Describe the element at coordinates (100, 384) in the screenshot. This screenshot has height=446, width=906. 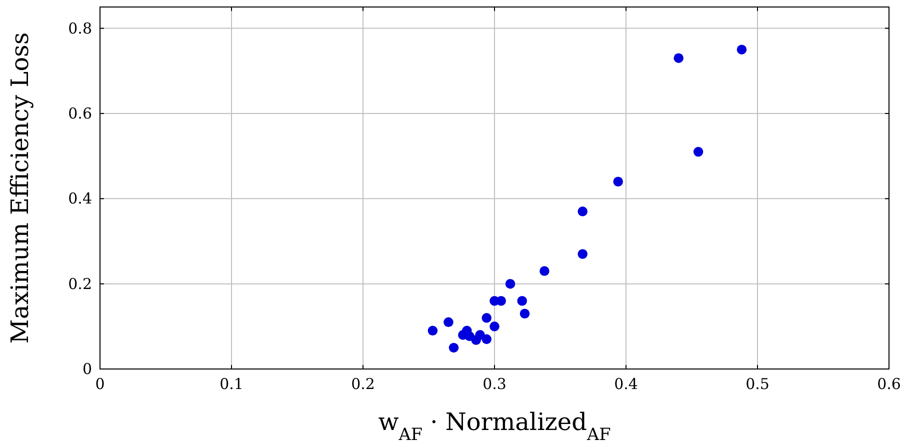
I see `x-tick-label: 0` at that location.